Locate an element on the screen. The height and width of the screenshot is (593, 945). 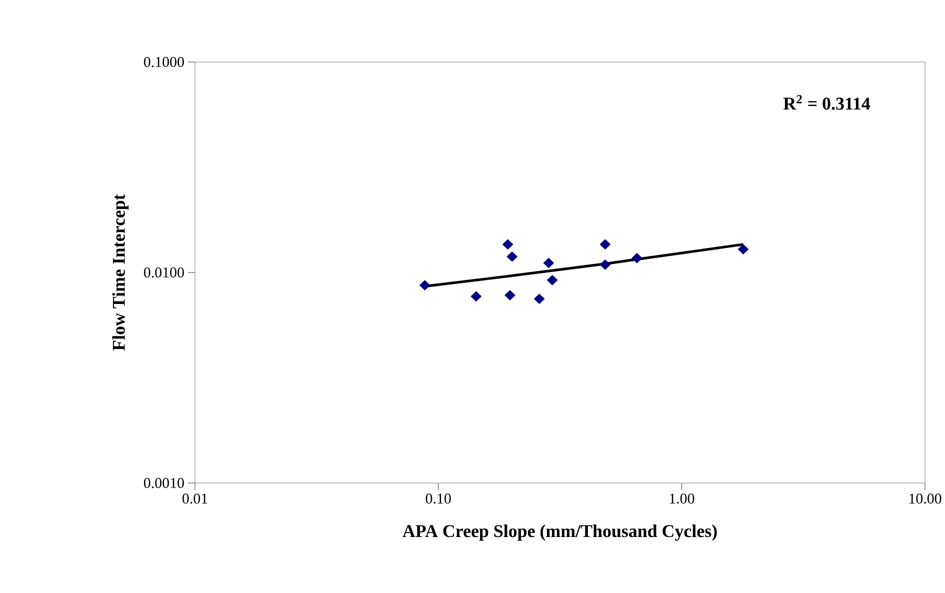
annotation: R$^{2}$ = 0.3114 is located at coordinates (826, 102).